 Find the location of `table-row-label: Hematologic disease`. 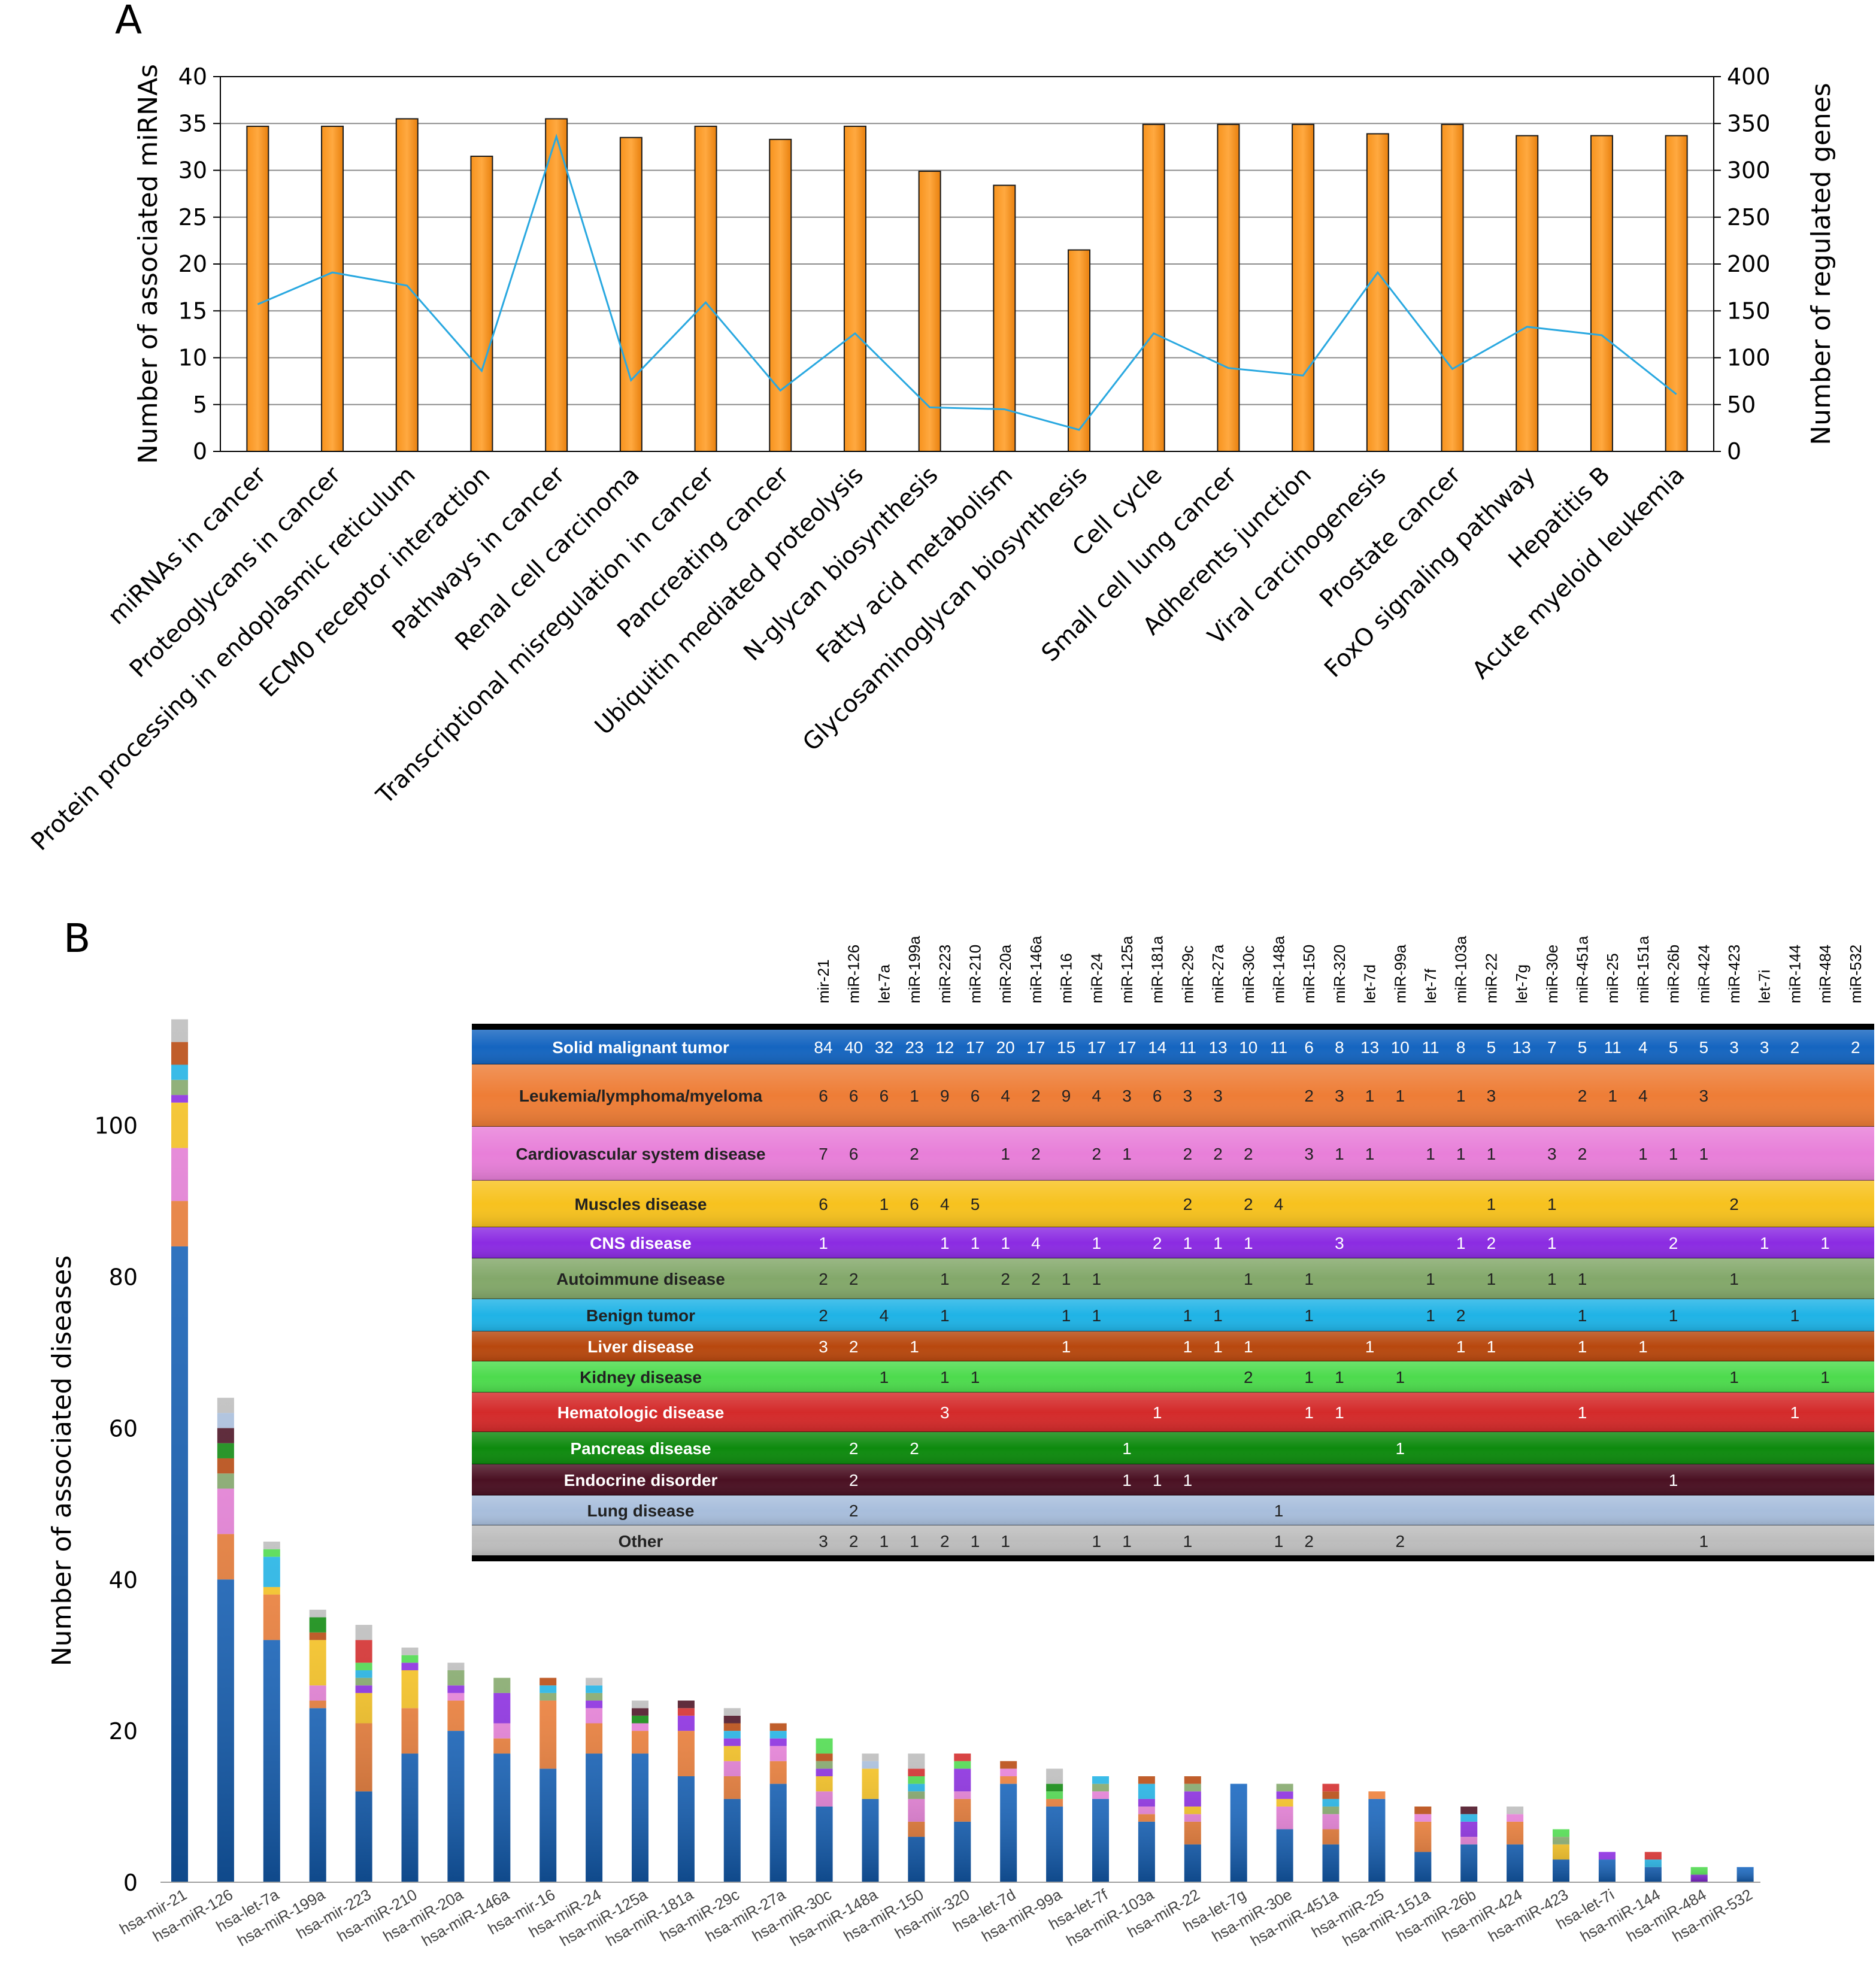

table-row-label: Hematologic disease is located at coordinates (641, 1412).